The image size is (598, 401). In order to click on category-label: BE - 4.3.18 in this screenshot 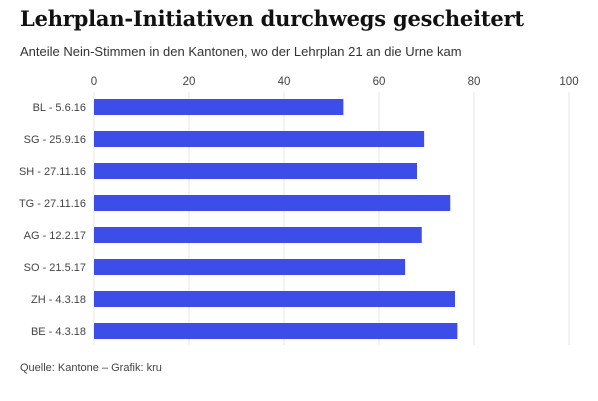, I will do `click(58, 332)`.